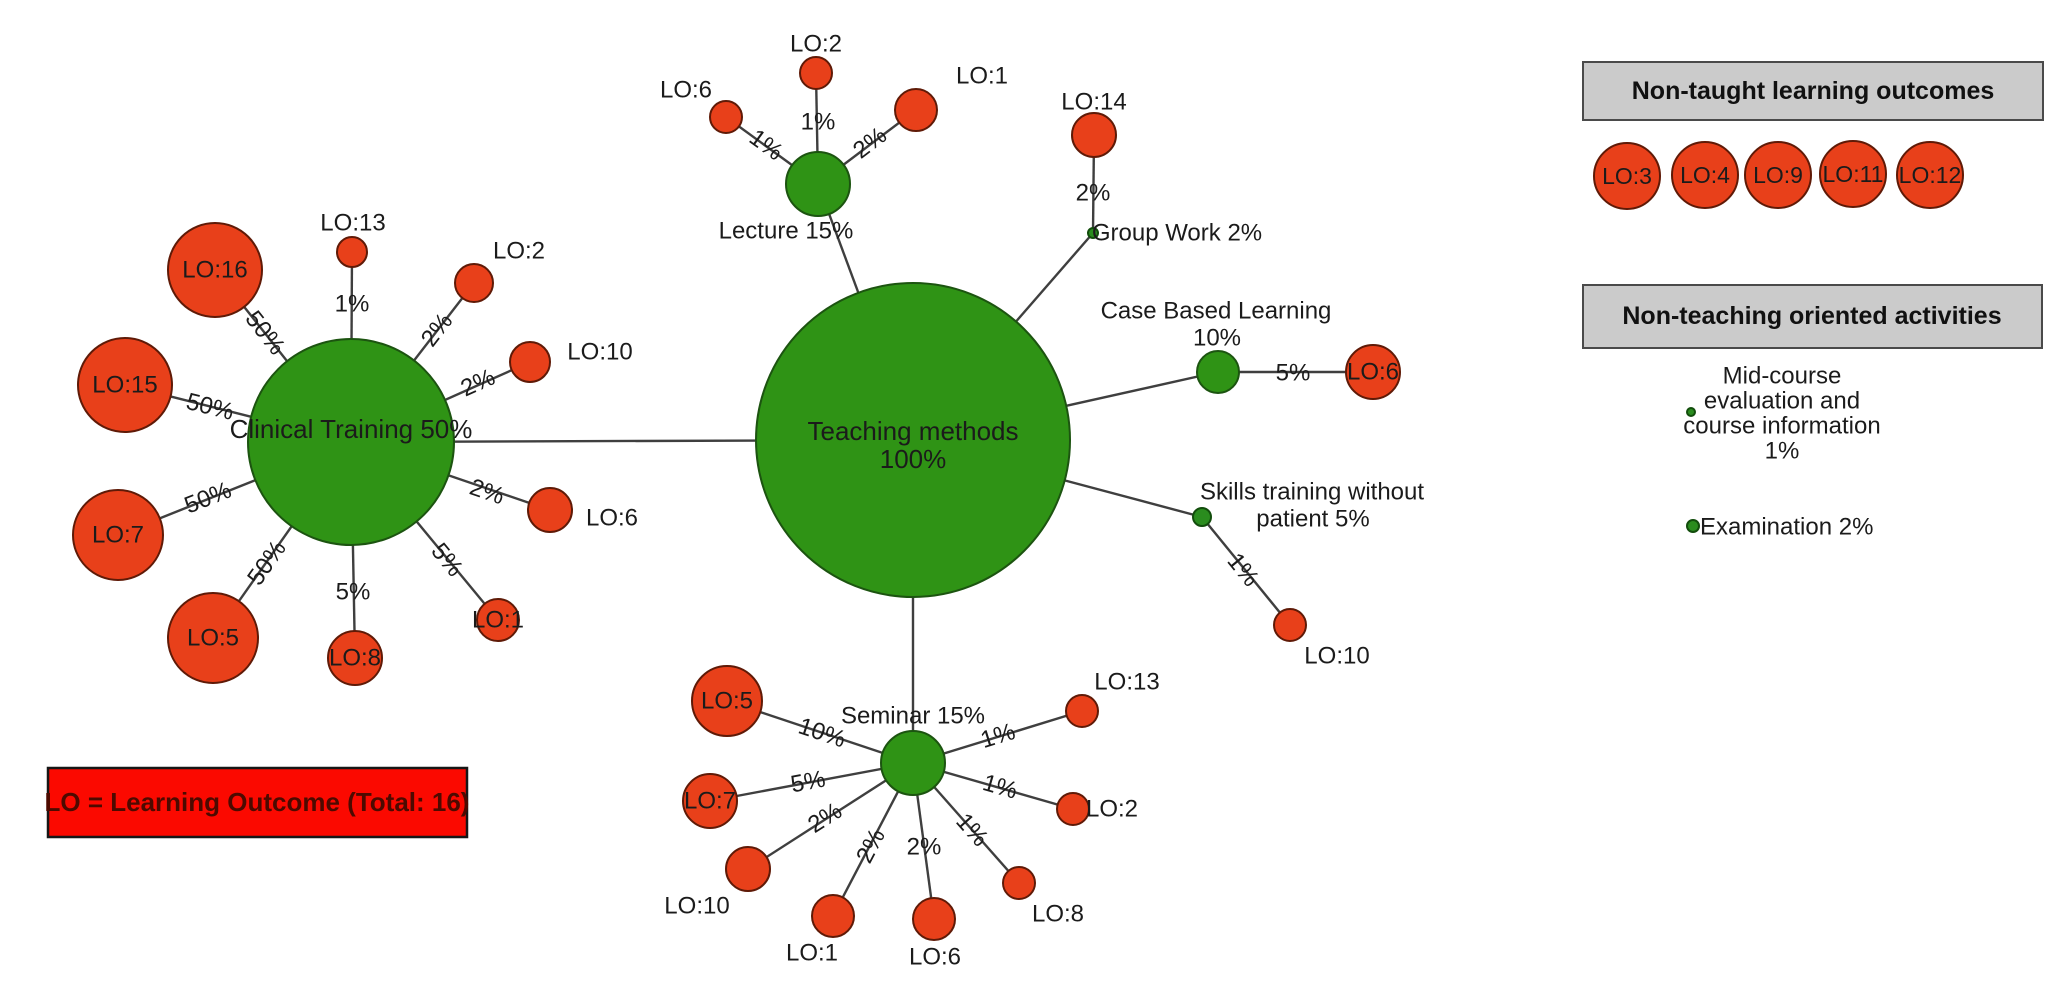 The image size is (2059, 1001). What do you see at coordinates (1246, 571) in the screenshot?
I see `edge-skills-sk-lo10` at bounding box center [1246, 571].